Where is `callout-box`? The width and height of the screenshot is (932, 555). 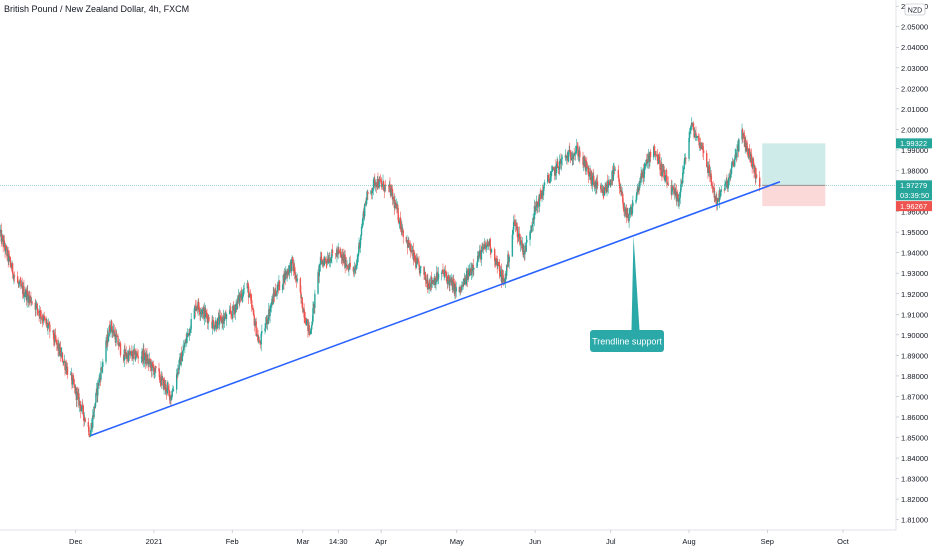 callout-box is located at coordinates (627, 341).